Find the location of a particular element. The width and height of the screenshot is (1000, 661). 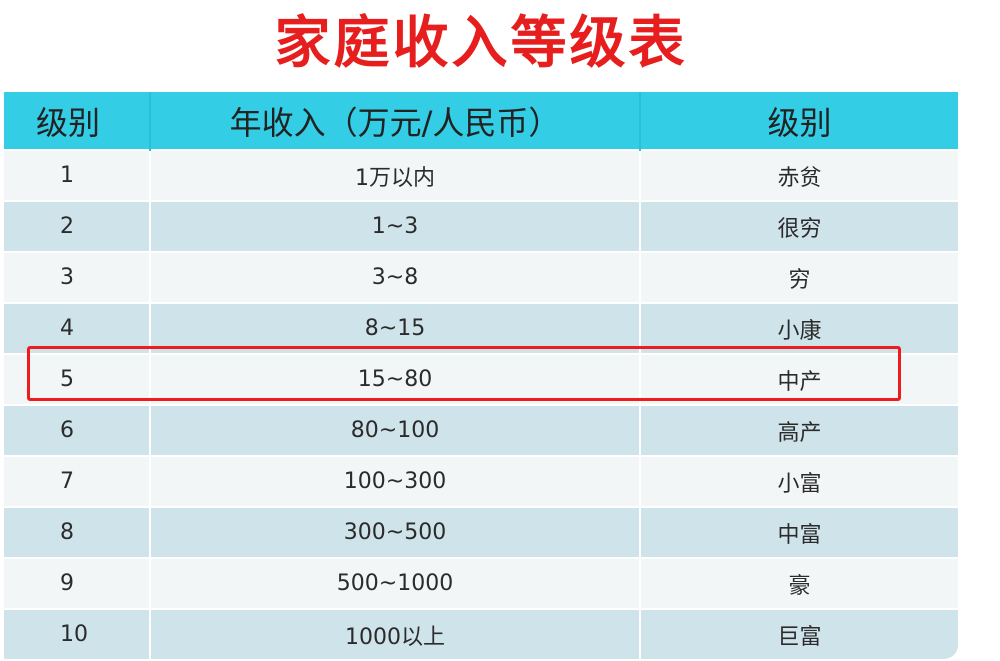

table-row: 3 3~8 穷 is located at coordinates (481, 277).